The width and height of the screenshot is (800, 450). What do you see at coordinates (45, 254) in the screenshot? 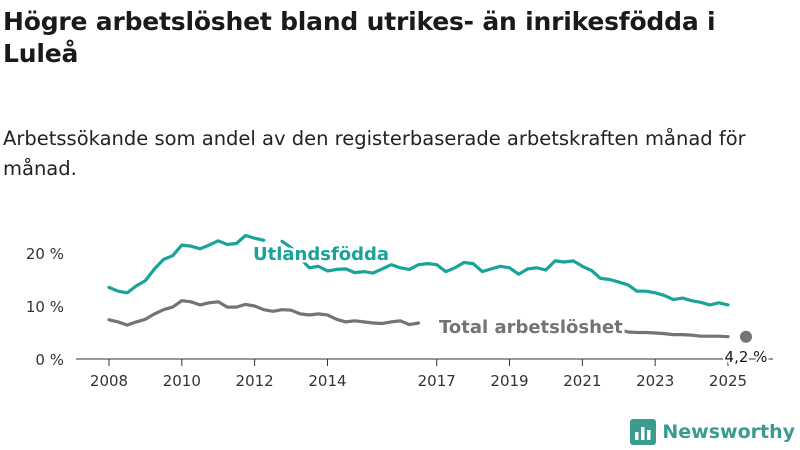
I see `y-tick-label: 20 %` at bounding box center [45, 254].